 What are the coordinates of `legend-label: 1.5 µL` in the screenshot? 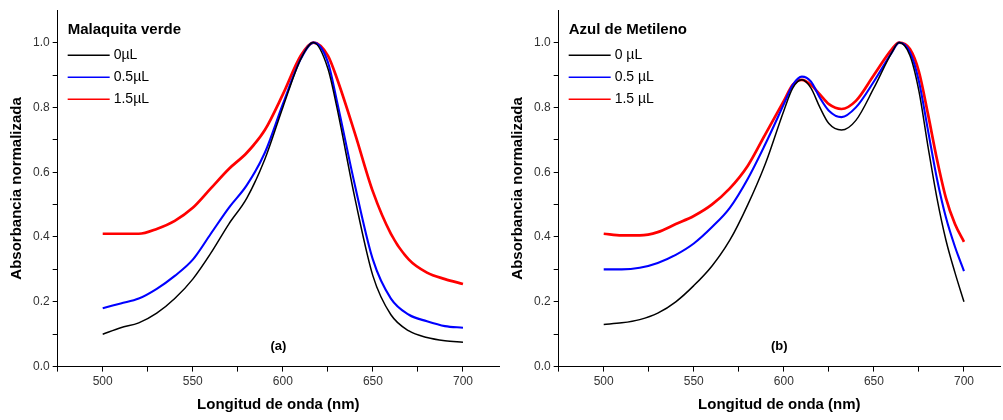 It's located at (634, 98).